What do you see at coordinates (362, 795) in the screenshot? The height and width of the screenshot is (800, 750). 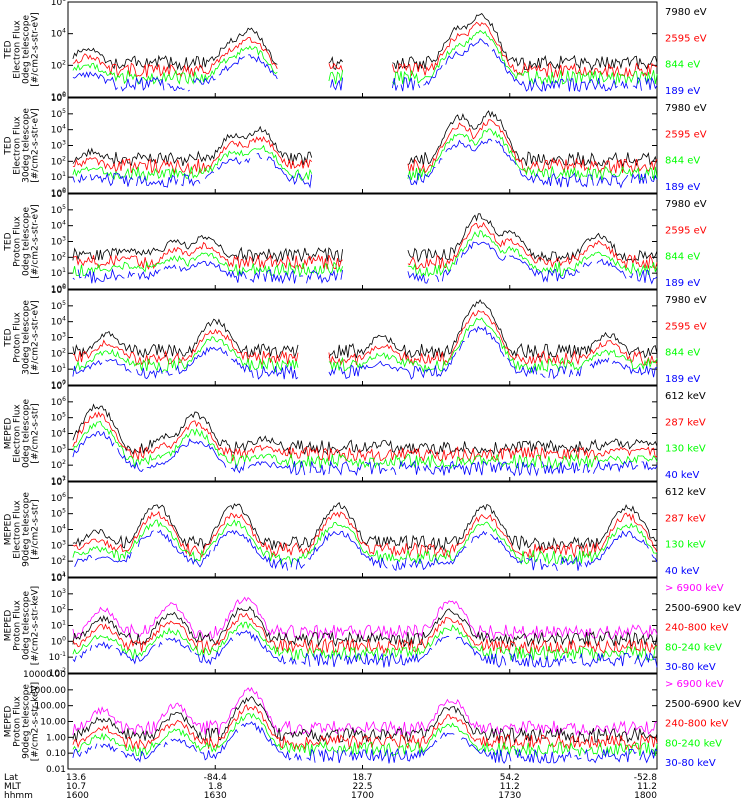 I see `footer-hhmm: 1700` at bounding box center [362, 795].